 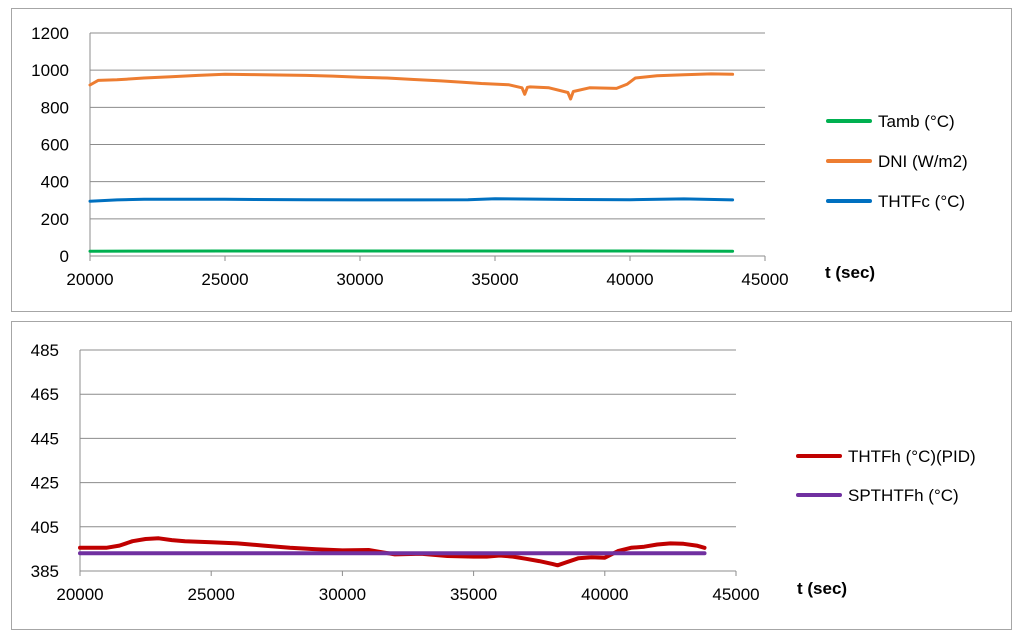 What do you see at coordinates (55, 182) in the screenshot?
I see `y-tick-label: 400` at bounding box center [55, 182].